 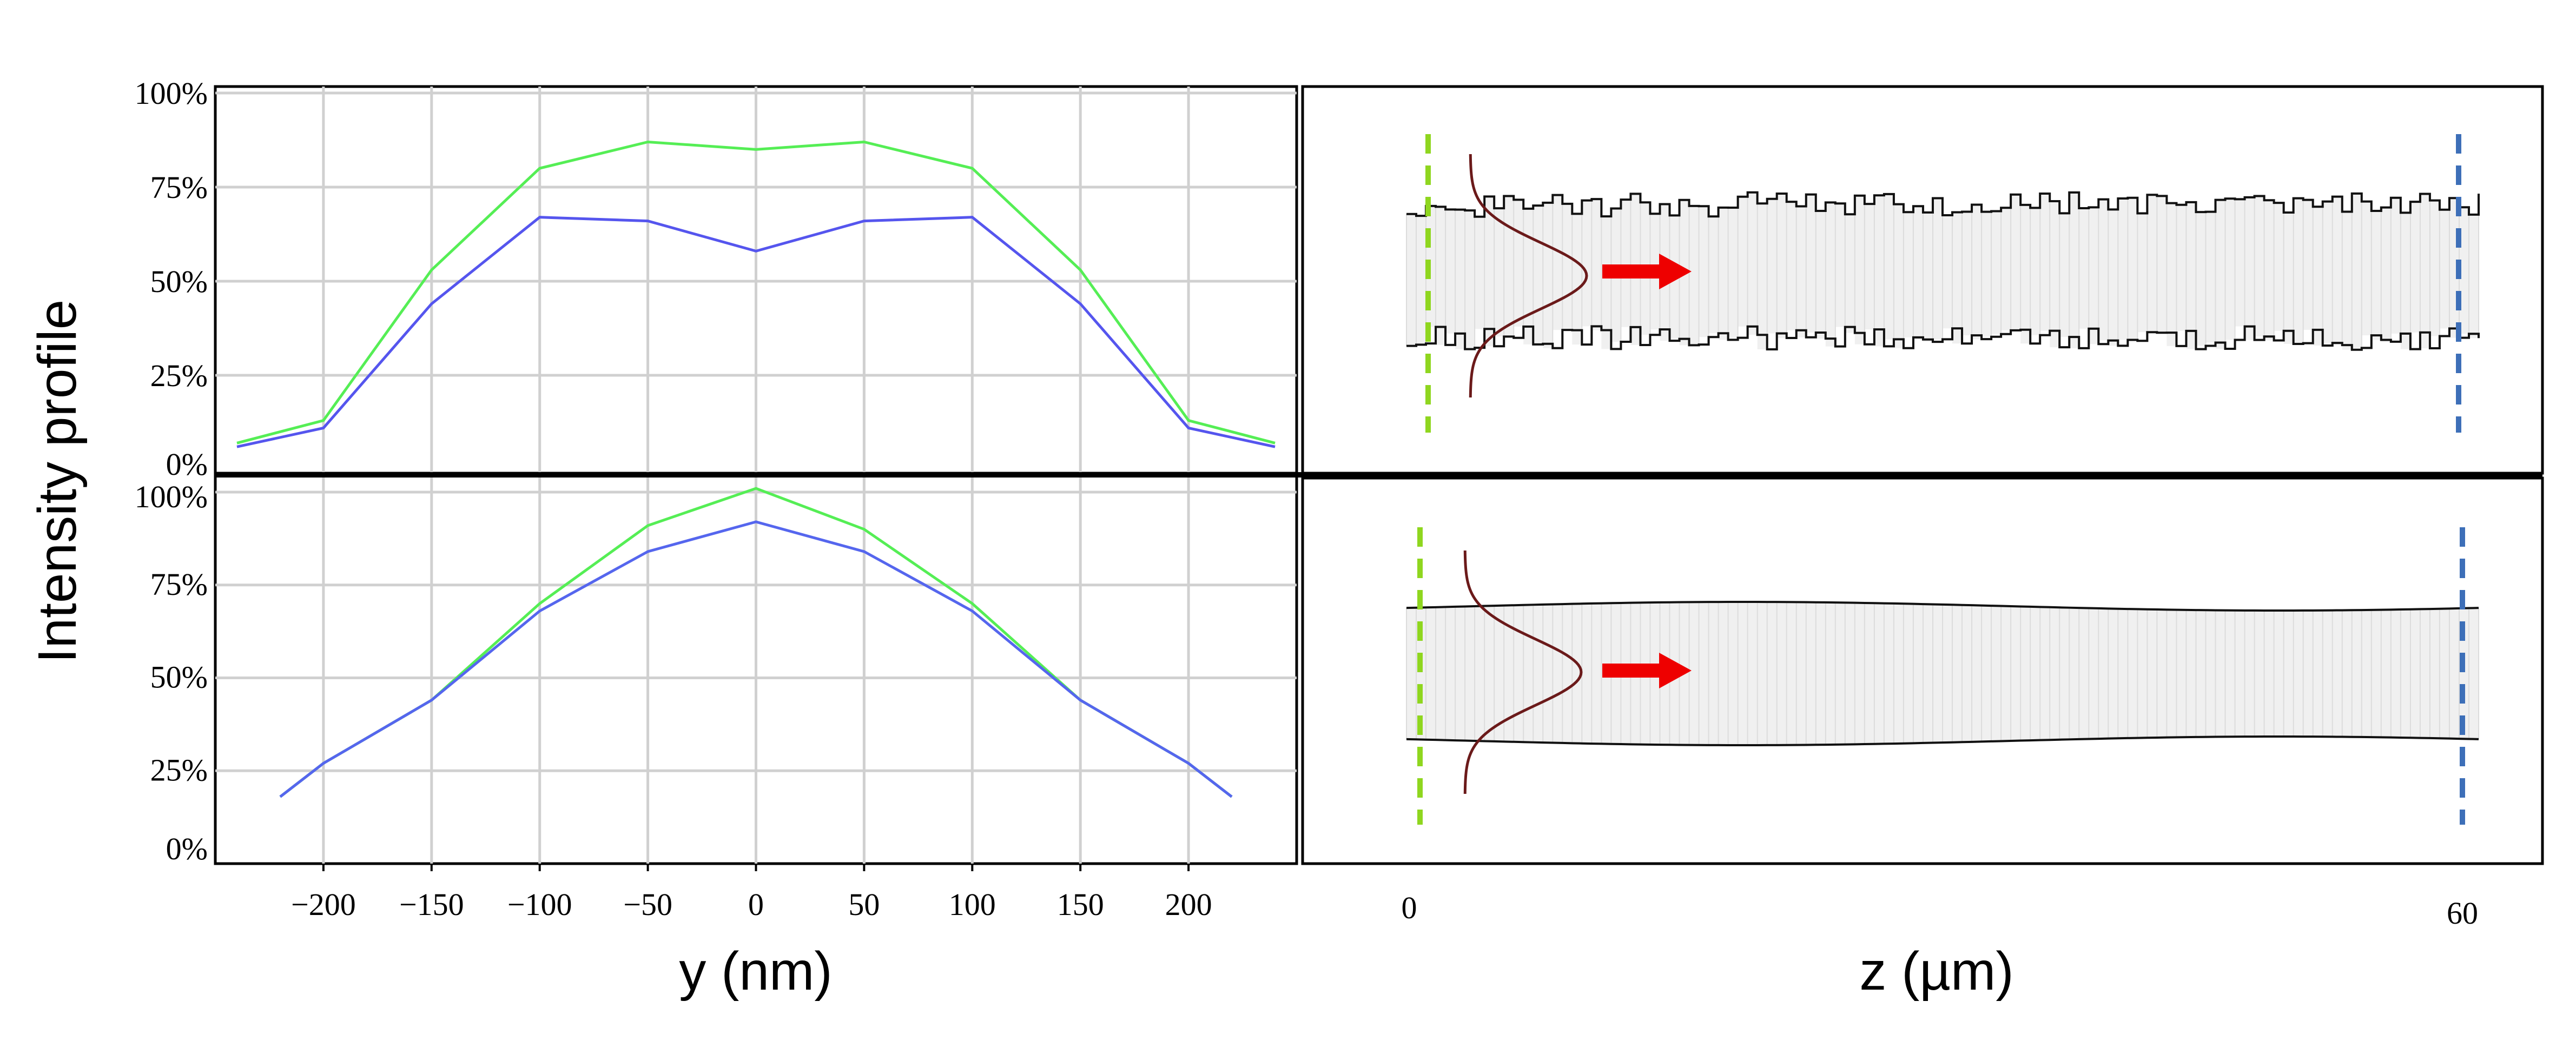 What do you see at coordinates (647, 905) in the screenshot?
I see `x-tick-label: −50` at bounding box center [647, 905].